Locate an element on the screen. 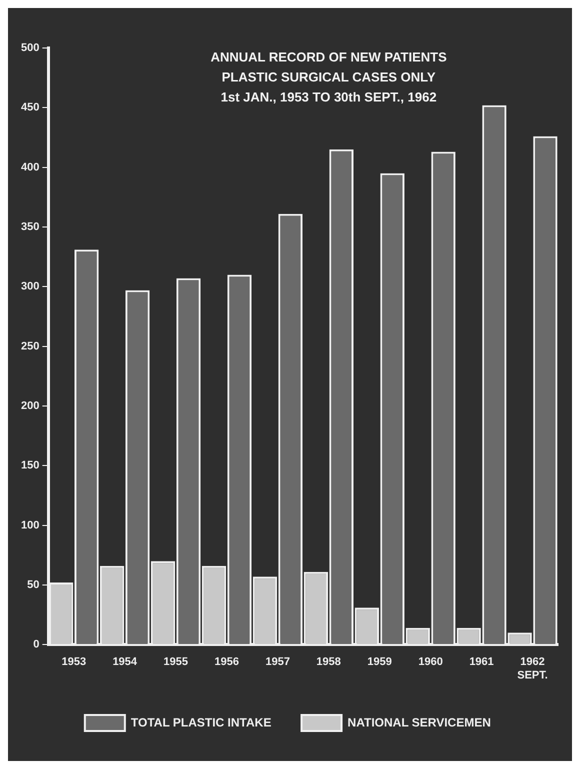 The width and height of the screenshot is (580, 769). y-tick-label: 300 is located at coordinates (30, 286).